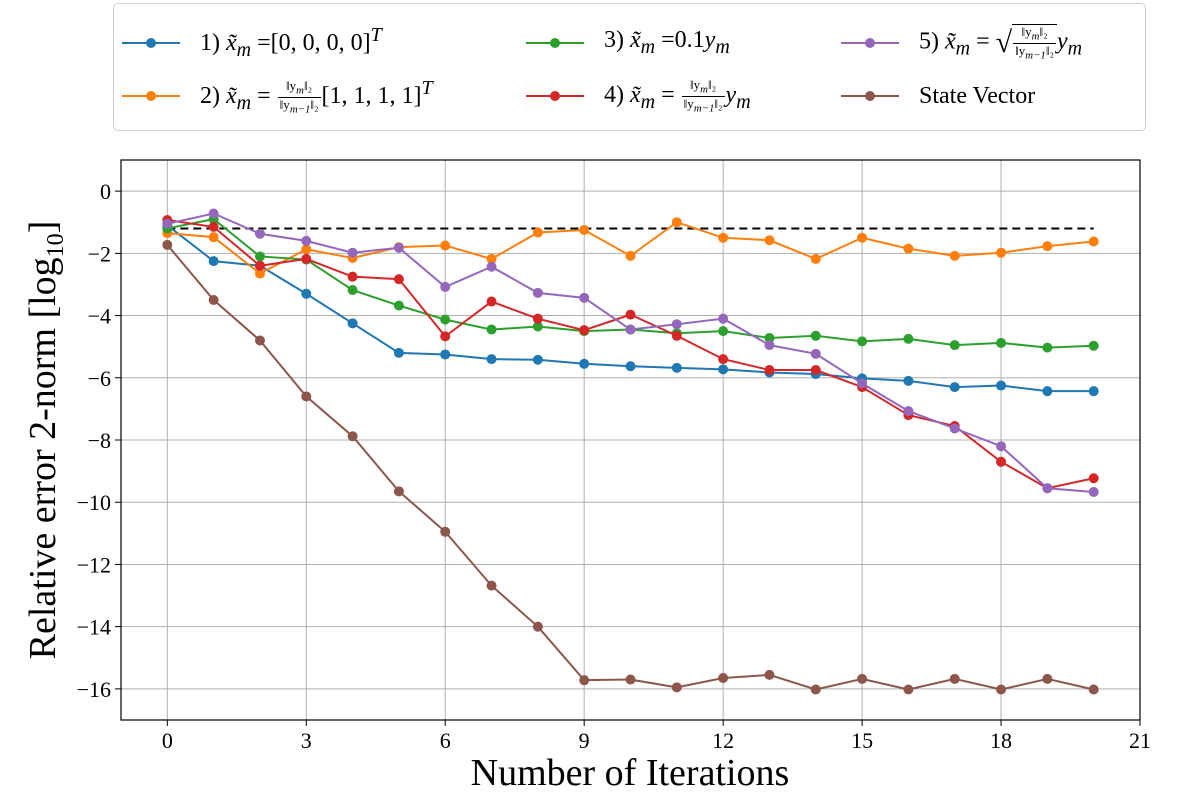 The height and width of the screenshot is (800, 1200). I want to click on legend-label-6: State Vector, so click(977, 95).